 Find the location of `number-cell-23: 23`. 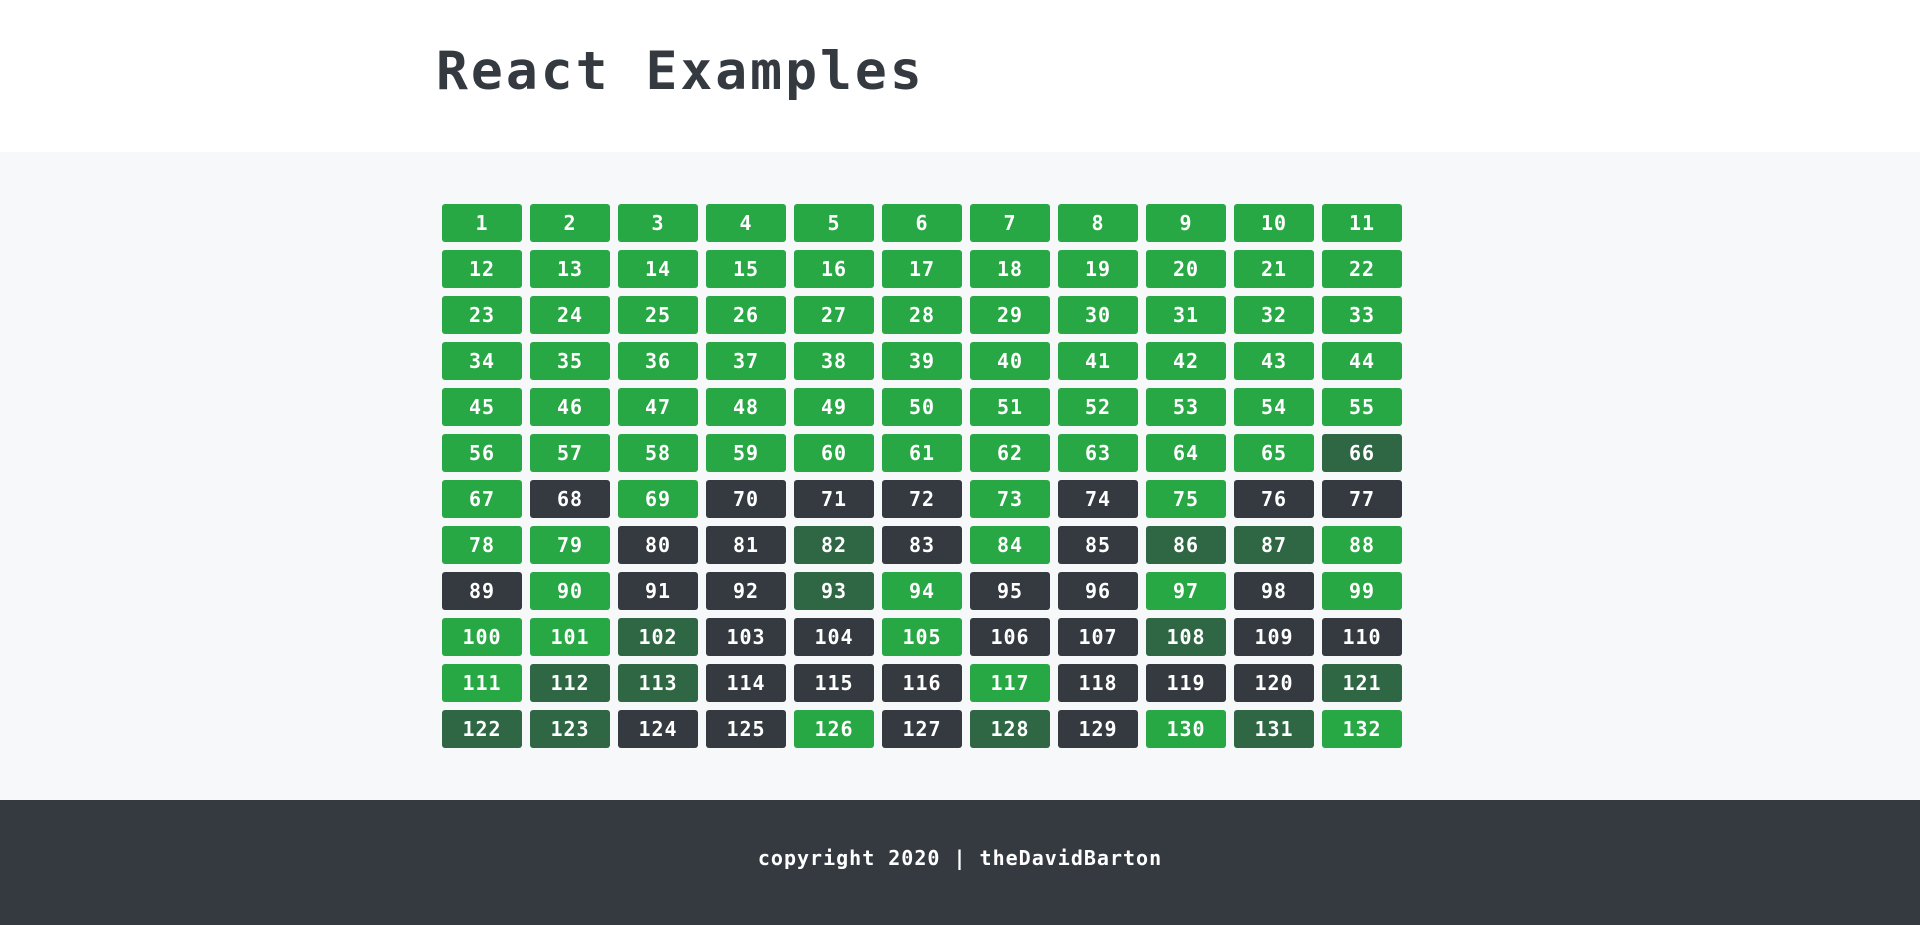

number-cell-23: 23 is located at coordinates (482, 315).